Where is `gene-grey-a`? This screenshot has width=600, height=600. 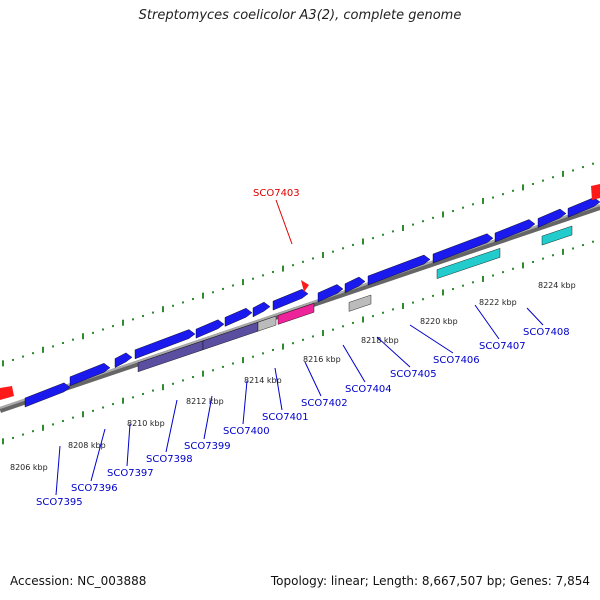
gene-grey-a is located at coordinates (267, 323).